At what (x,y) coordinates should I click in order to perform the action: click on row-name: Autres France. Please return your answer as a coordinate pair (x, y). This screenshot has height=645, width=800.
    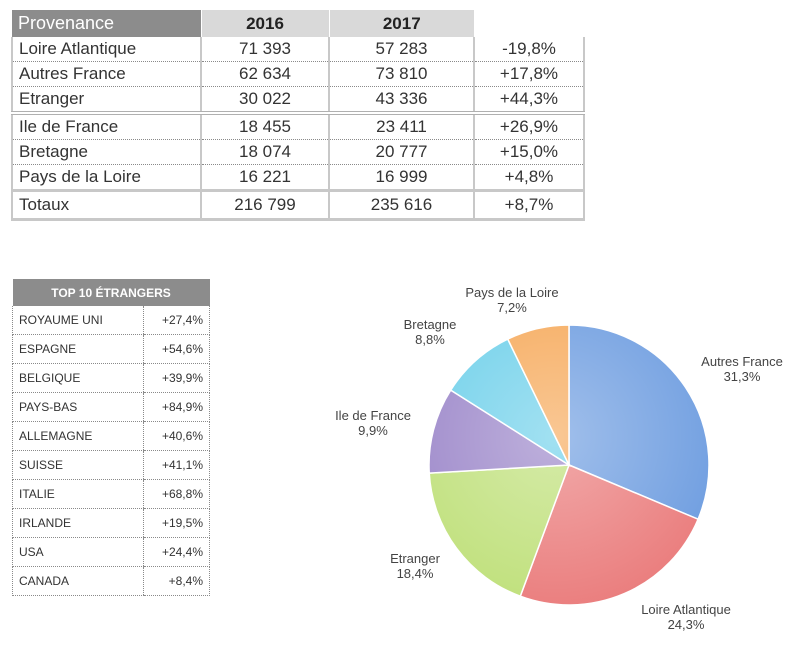
    Looking at the image, I should click on (106, 74).